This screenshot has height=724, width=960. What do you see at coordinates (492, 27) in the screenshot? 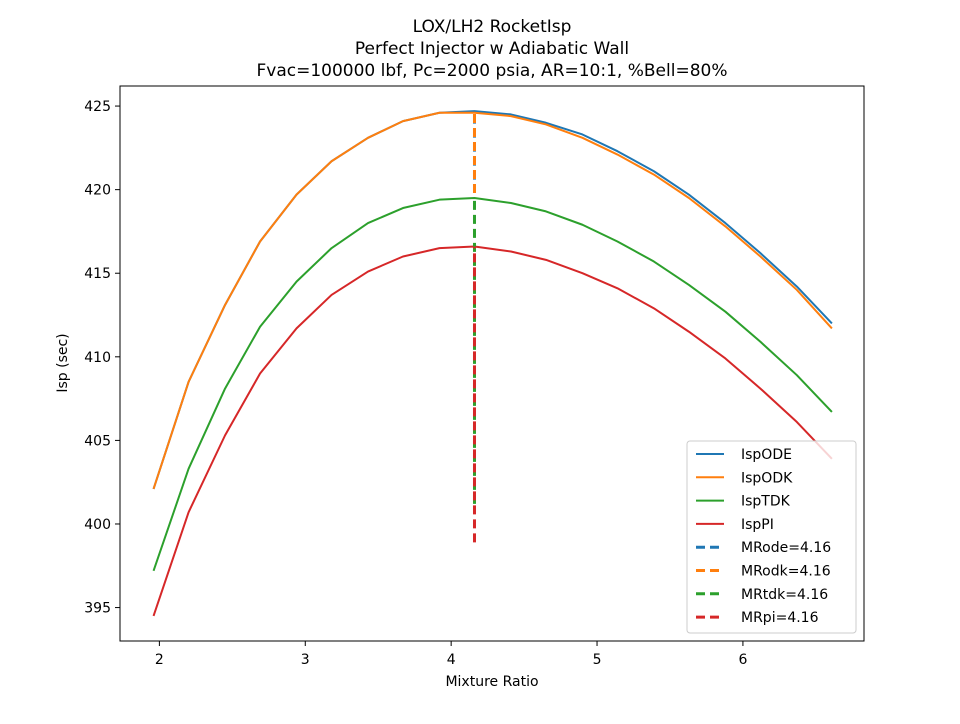
I see `chart-title-line-1: LOX/LH2 RocketIsp` at bounding box center [492, 27].